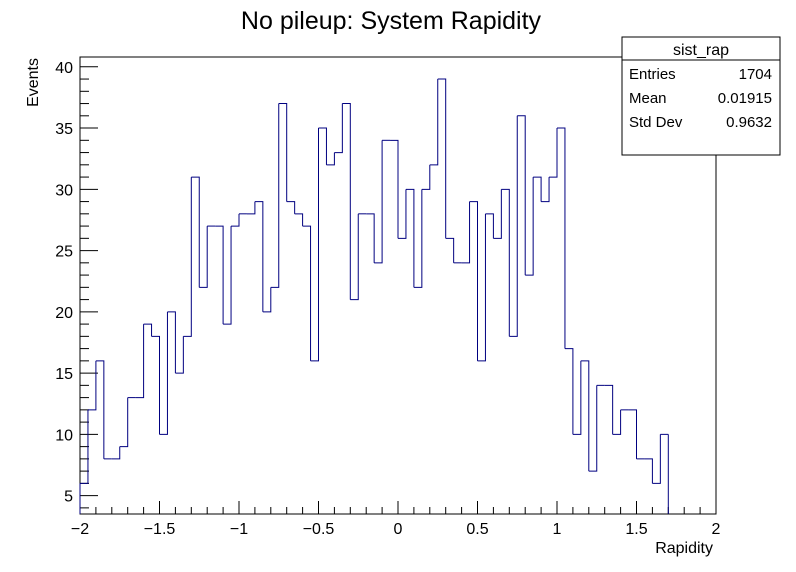 The image size is (796, 572). What do you see at coordinates (701, 50) in the screenshot?
I see `stats-box-name: sist_rap` at bounding box center [701, 50].